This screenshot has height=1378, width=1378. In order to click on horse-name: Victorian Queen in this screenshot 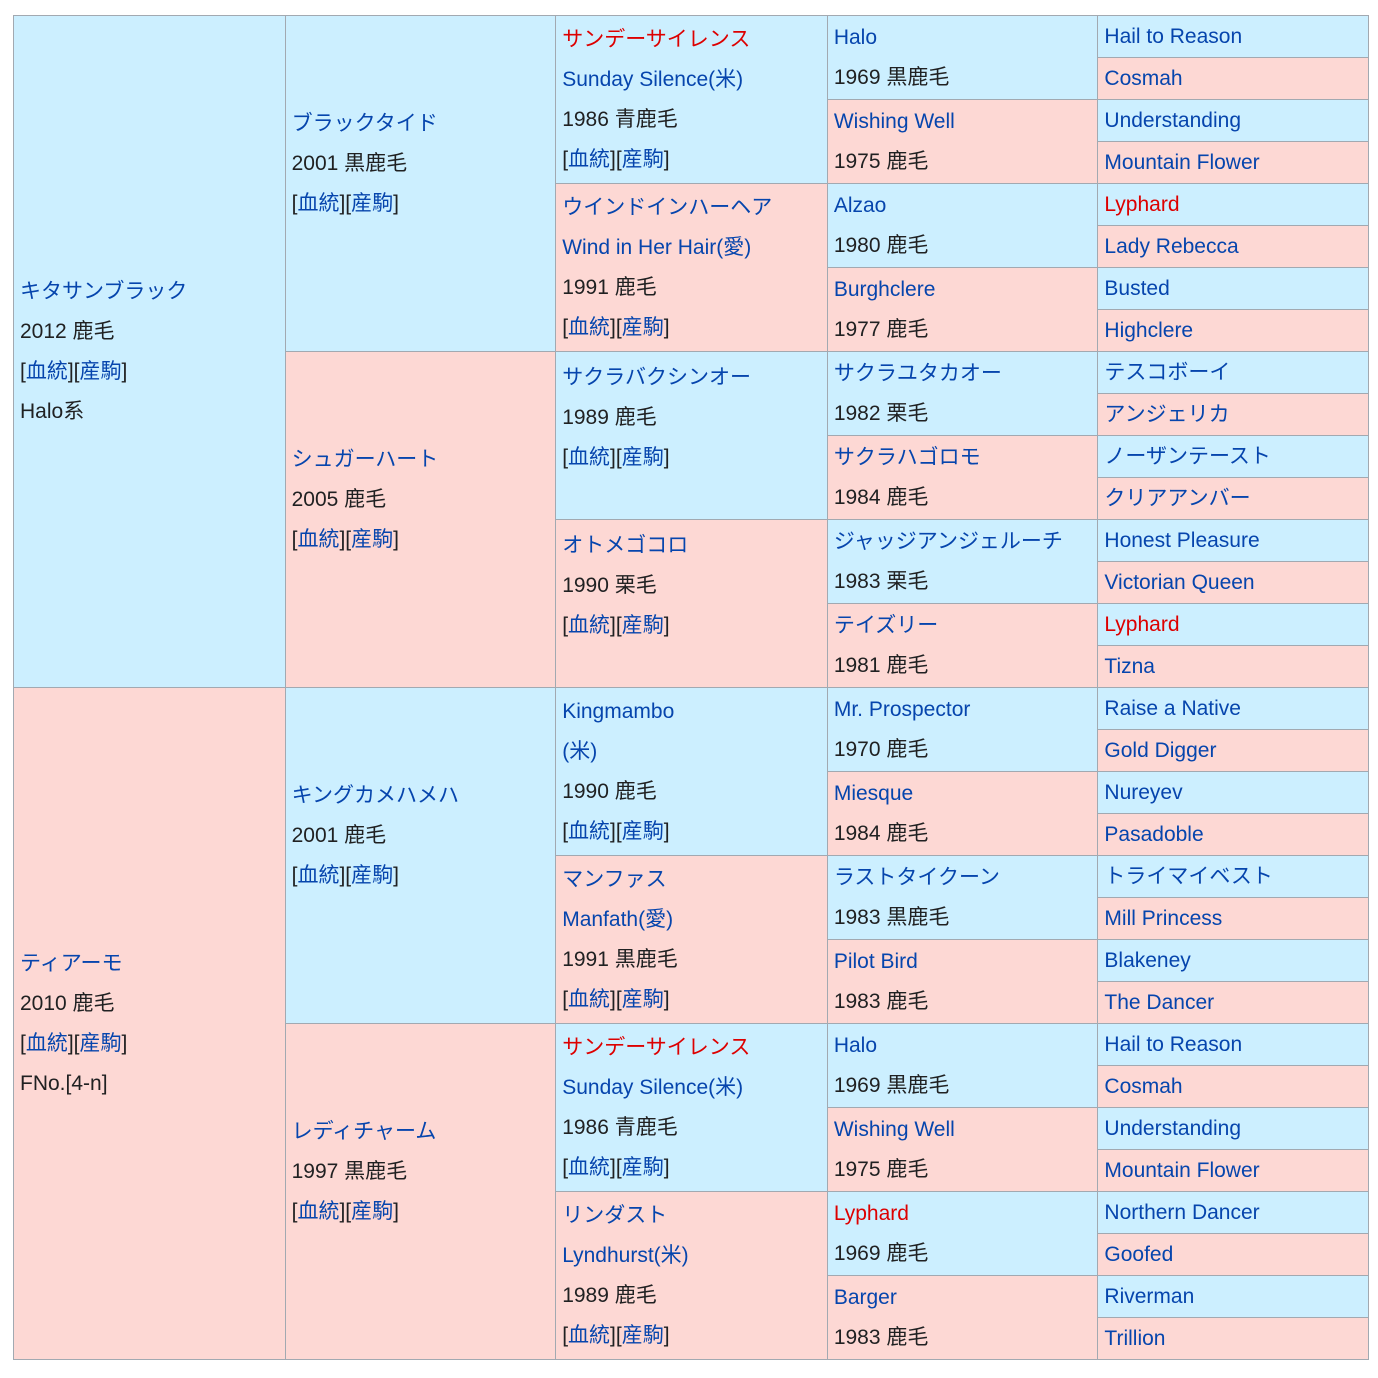, I will do `click(1179, 582)`.